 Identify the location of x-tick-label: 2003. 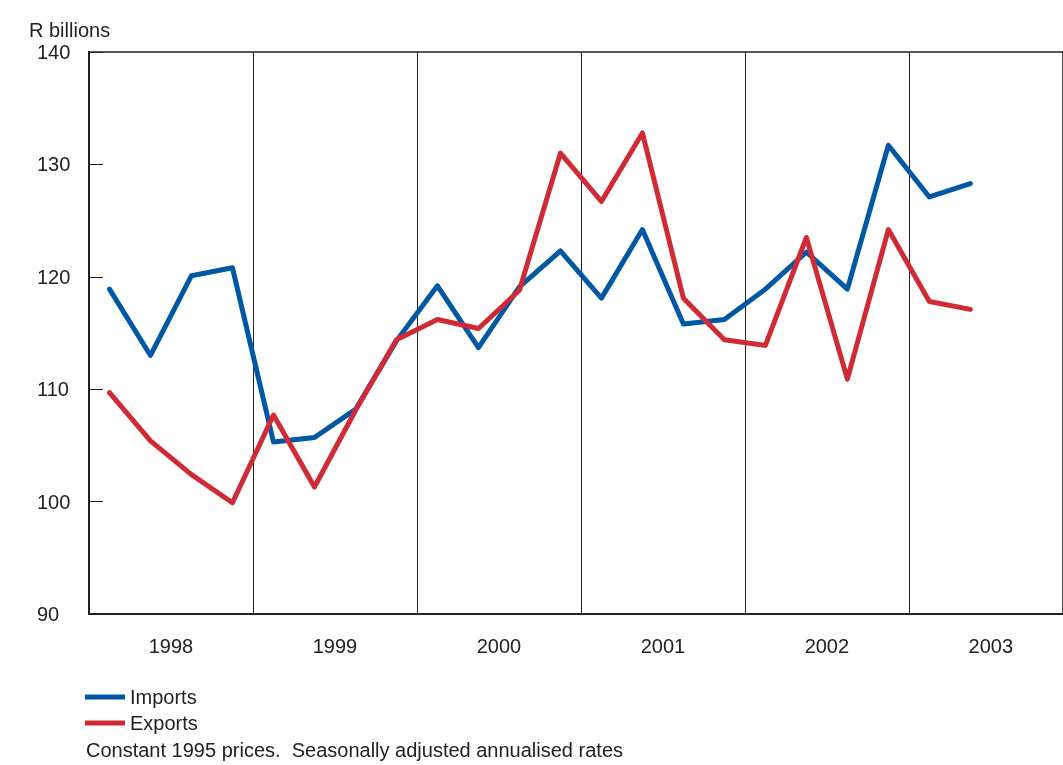
(991, 646).